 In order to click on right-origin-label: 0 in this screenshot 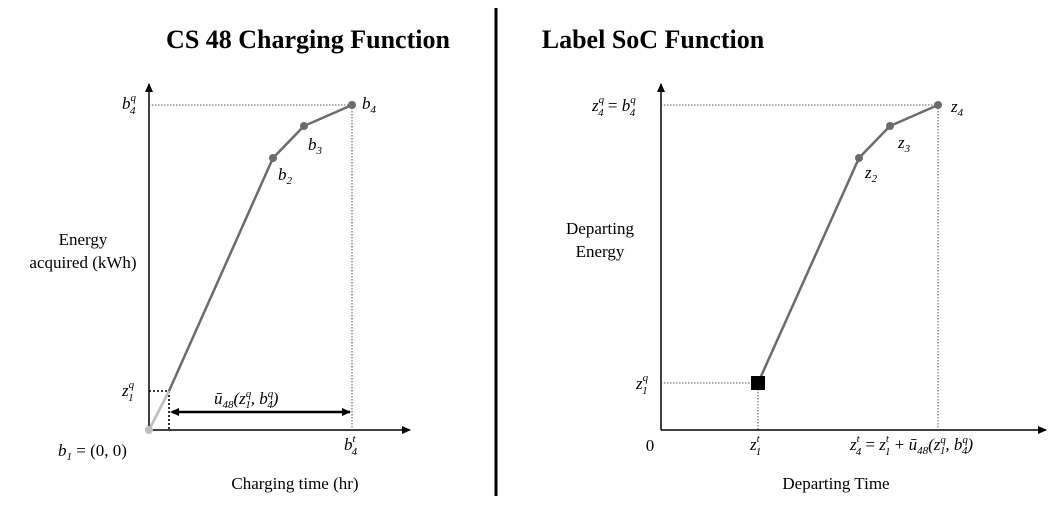, I will do `click(650, 445)`.